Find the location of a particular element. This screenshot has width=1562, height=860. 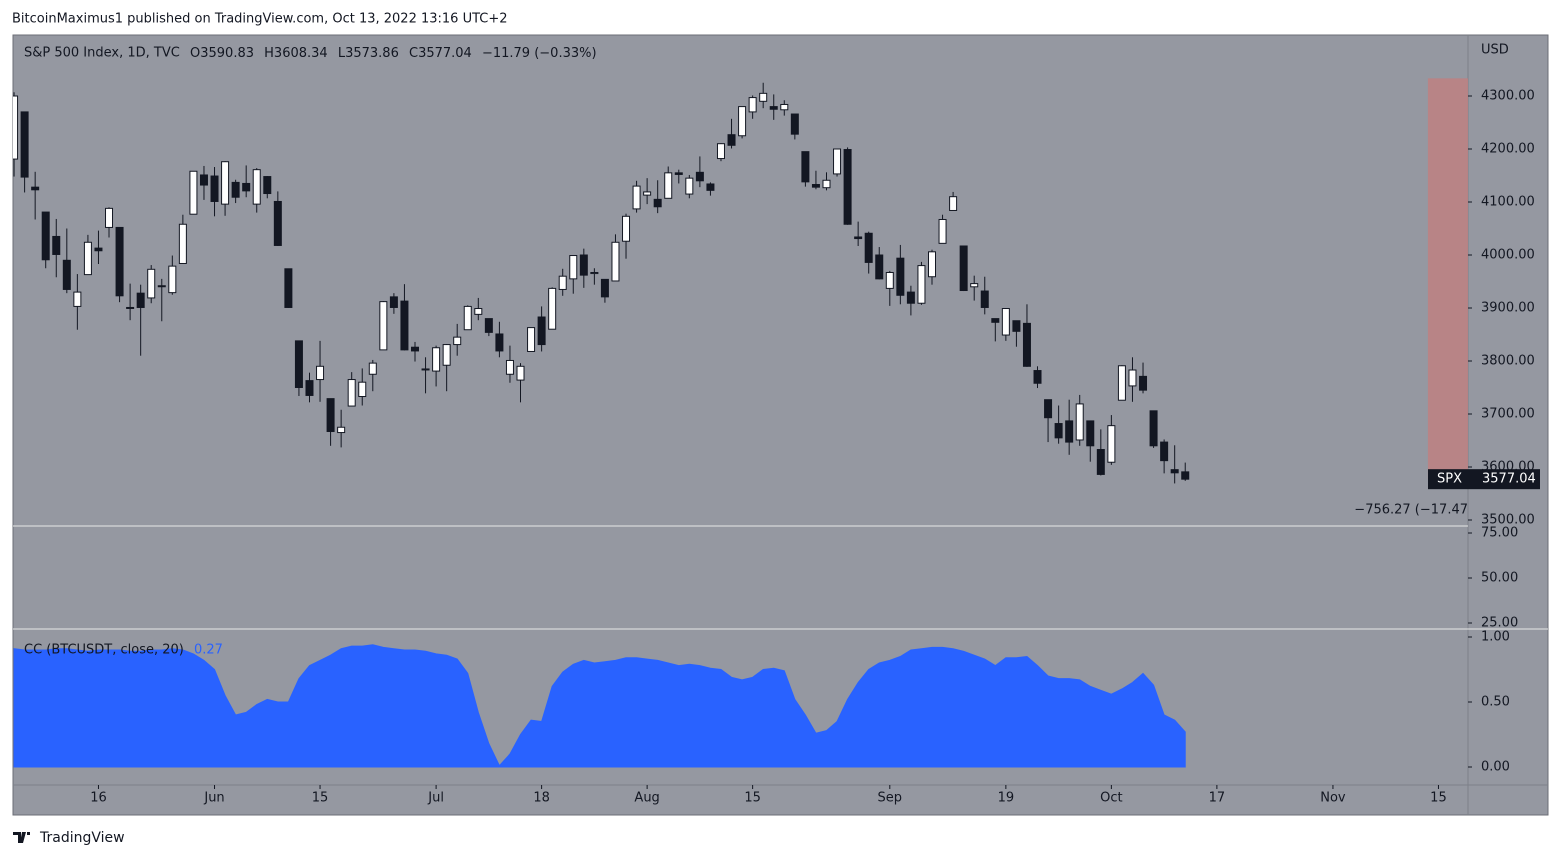

legend-change: −11.79 (−0.33%) is located at coordinates (539, 53).